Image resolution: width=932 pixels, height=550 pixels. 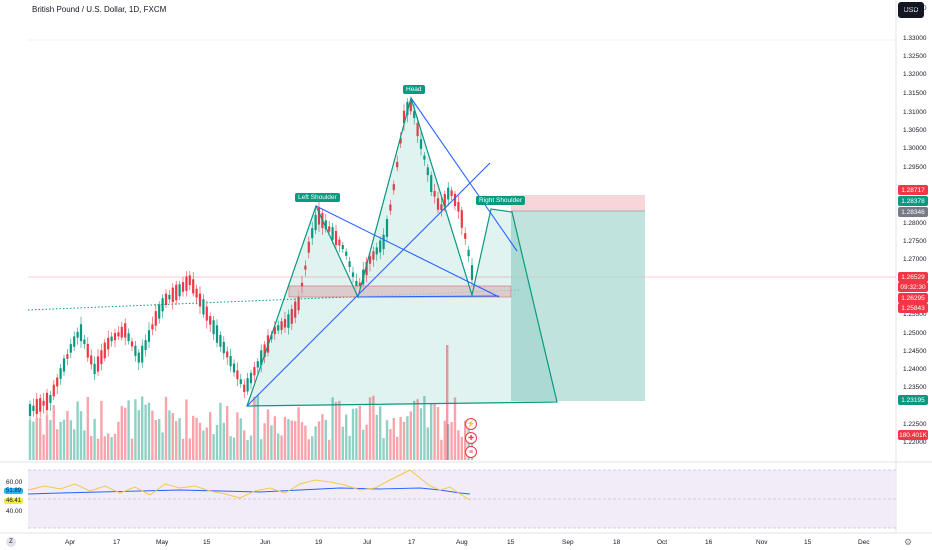 I want to click on trendline-neck-b, so click(x=428, y=296).